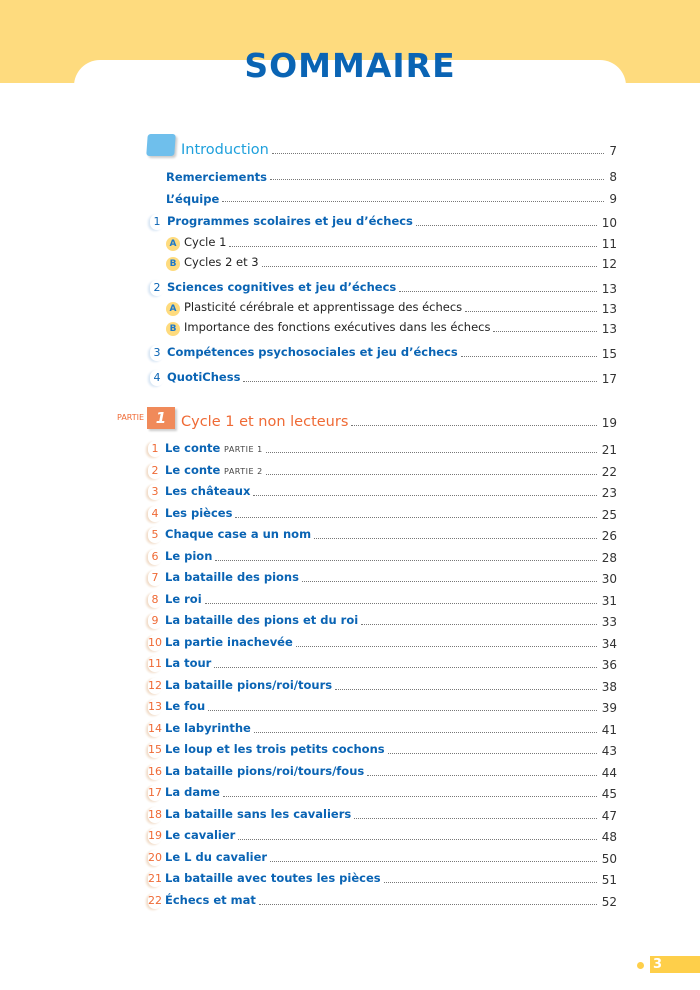 This screenshot has height=990, width=700. What do you see at coordinates (238, 534) in the screenshot?
I see `entry-title: Chaque case a un nom` at bounding box center [238, 534].